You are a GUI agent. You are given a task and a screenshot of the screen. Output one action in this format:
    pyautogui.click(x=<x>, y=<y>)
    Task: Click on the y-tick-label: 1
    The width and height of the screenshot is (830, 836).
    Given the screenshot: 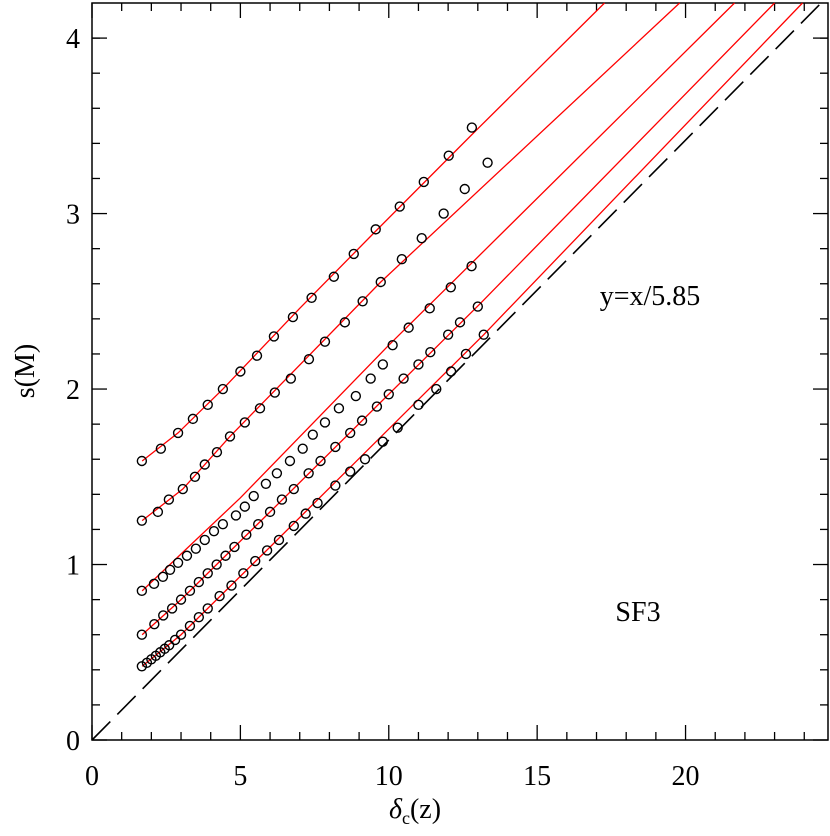 What is the action you would take?
    pyautogui.click(x=73, y=566)
    